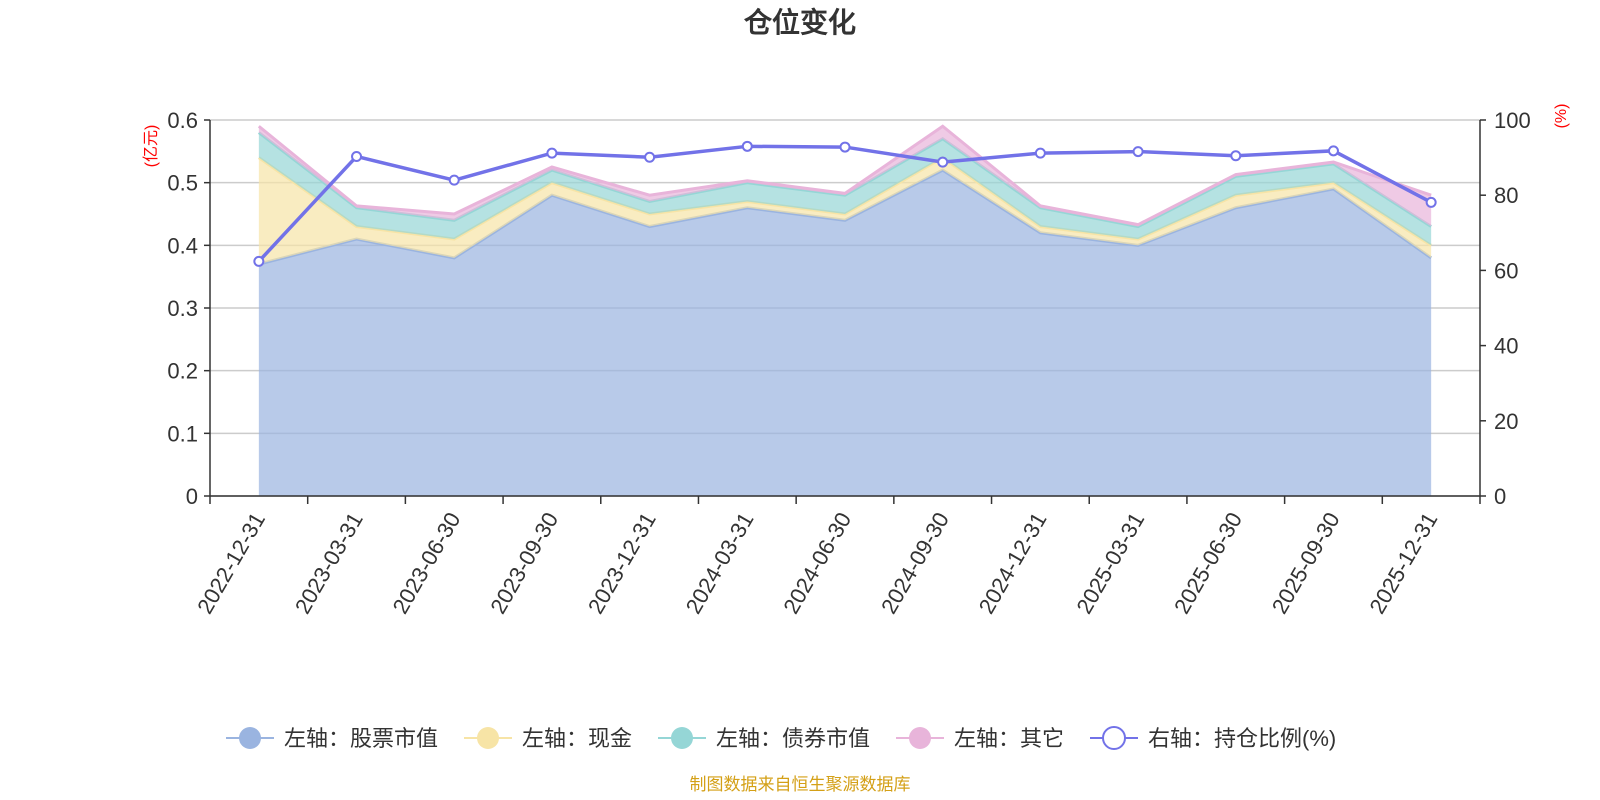  I want to click on right-axis-tick-label: 100, so click(1512, 120).